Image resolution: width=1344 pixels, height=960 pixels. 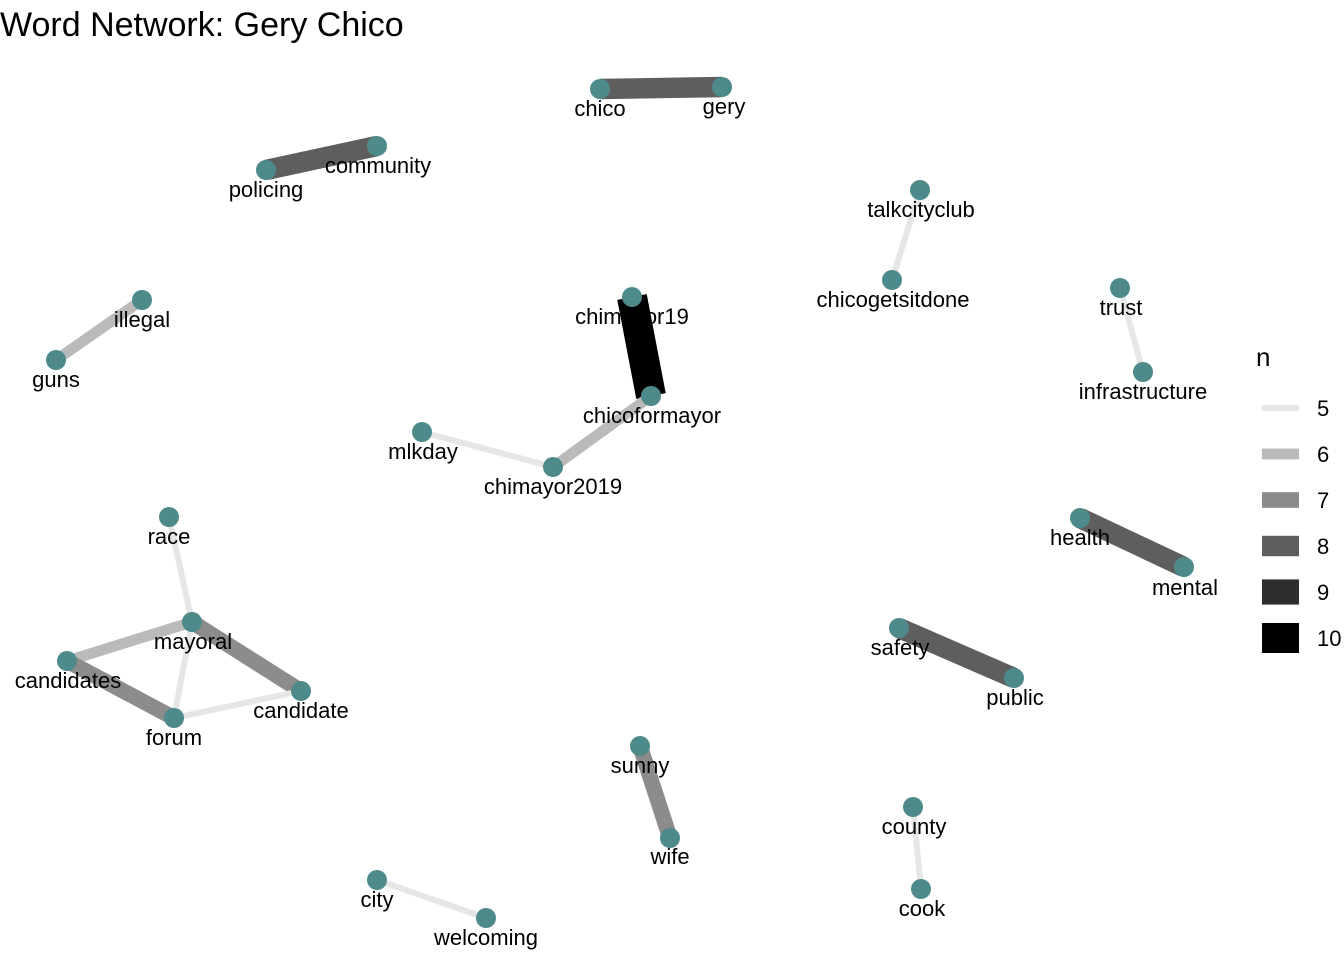 I want to click on node-label-health: health, so click(x=1080, y=537).